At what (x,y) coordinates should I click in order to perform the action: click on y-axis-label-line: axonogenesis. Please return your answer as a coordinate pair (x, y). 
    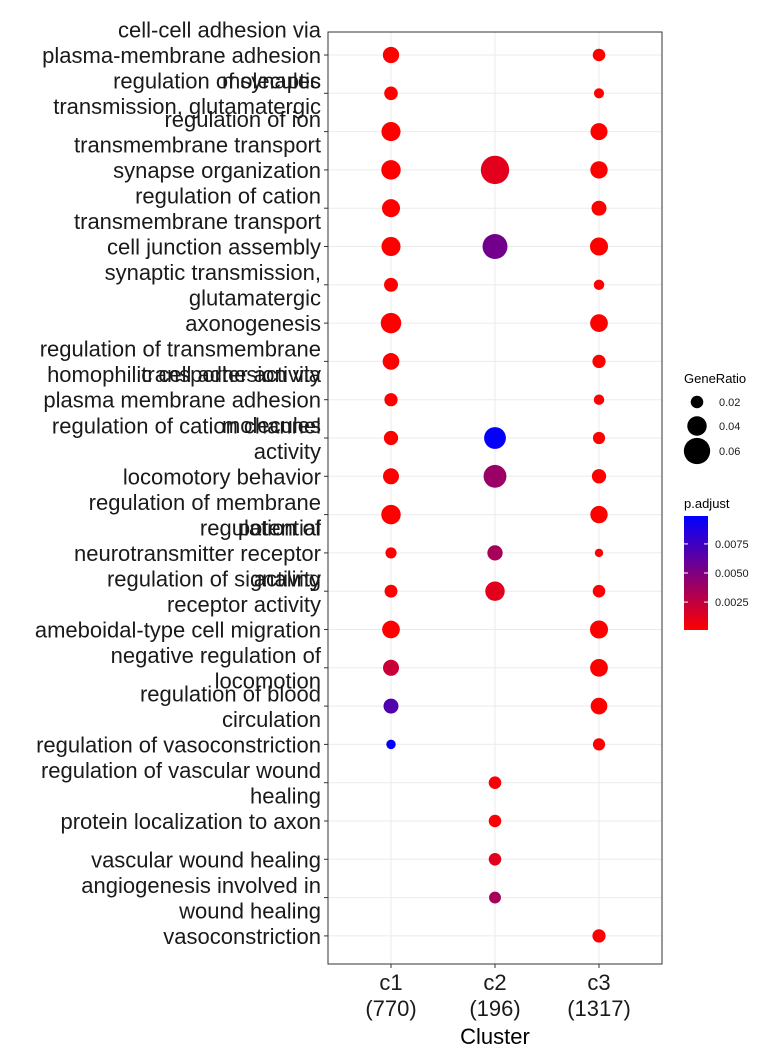
    Looking at the image, I should click on (253, 323).